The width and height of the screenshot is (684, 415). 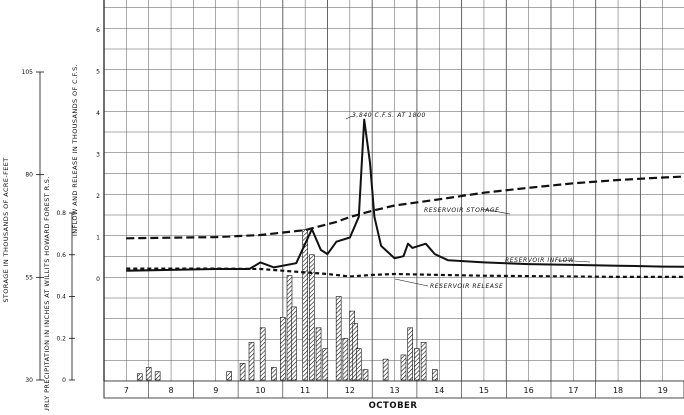 What do you see at coordinates (61, 338) in the screenshot?
I see `precipitation-tick-label: 0.2` at bounding box center [61, 338].